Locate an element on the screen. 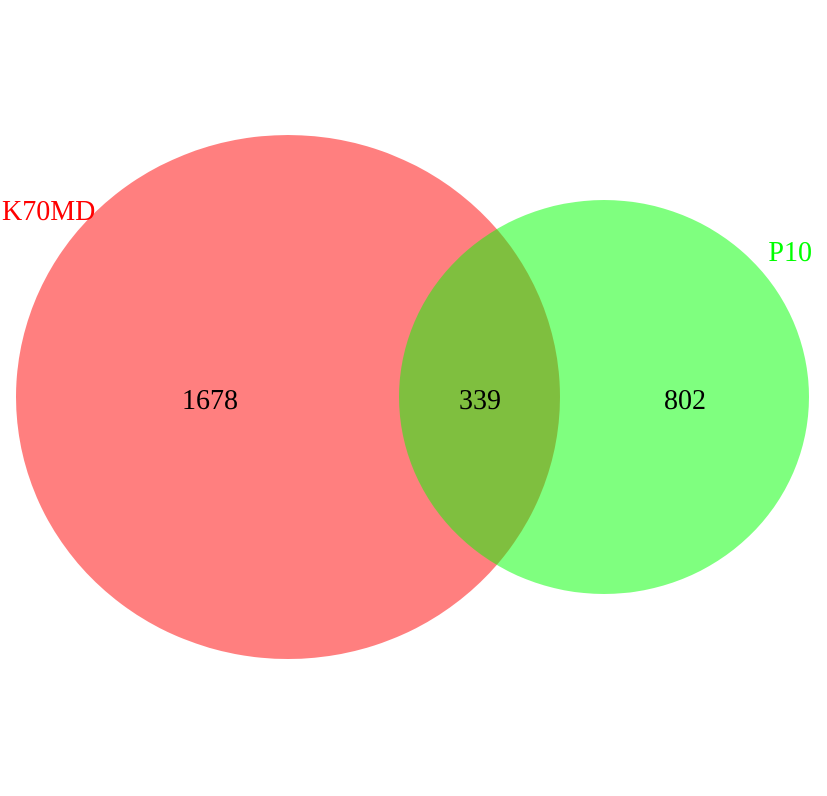 Image resolution: width=827 pixels, height=796 pixels. set-label-p10: P10 is located at coordinates (790, 252).